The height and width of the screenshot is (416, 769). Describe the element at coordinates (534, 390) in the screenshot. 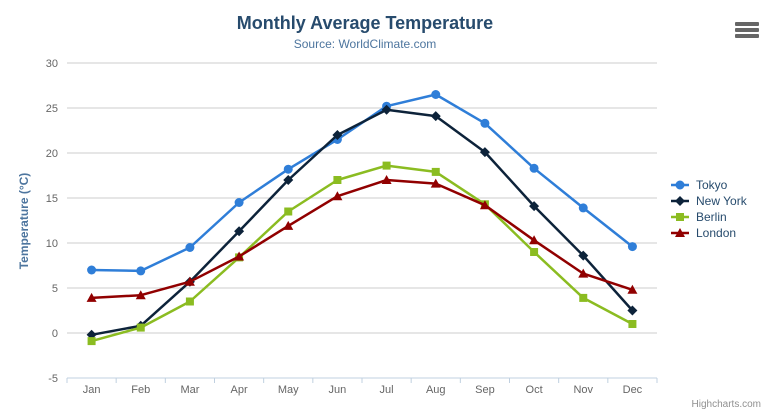

I see `x-axis-label: Oct` at that location.